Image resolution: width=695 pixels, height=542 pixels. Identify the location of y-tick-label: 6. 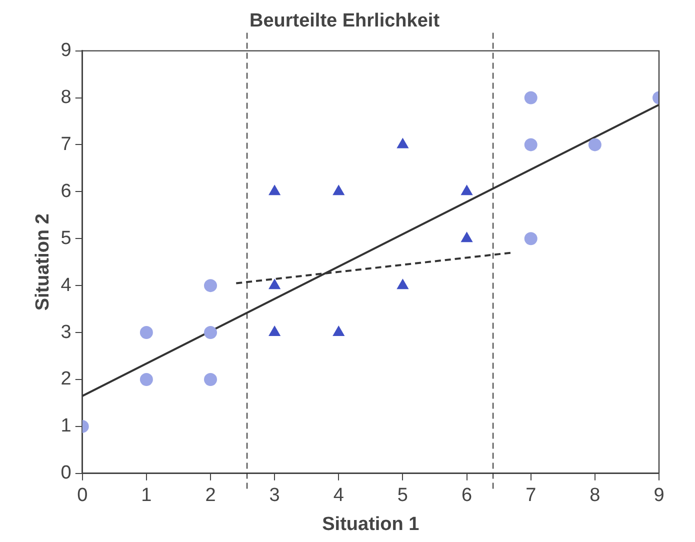
(66, 191).